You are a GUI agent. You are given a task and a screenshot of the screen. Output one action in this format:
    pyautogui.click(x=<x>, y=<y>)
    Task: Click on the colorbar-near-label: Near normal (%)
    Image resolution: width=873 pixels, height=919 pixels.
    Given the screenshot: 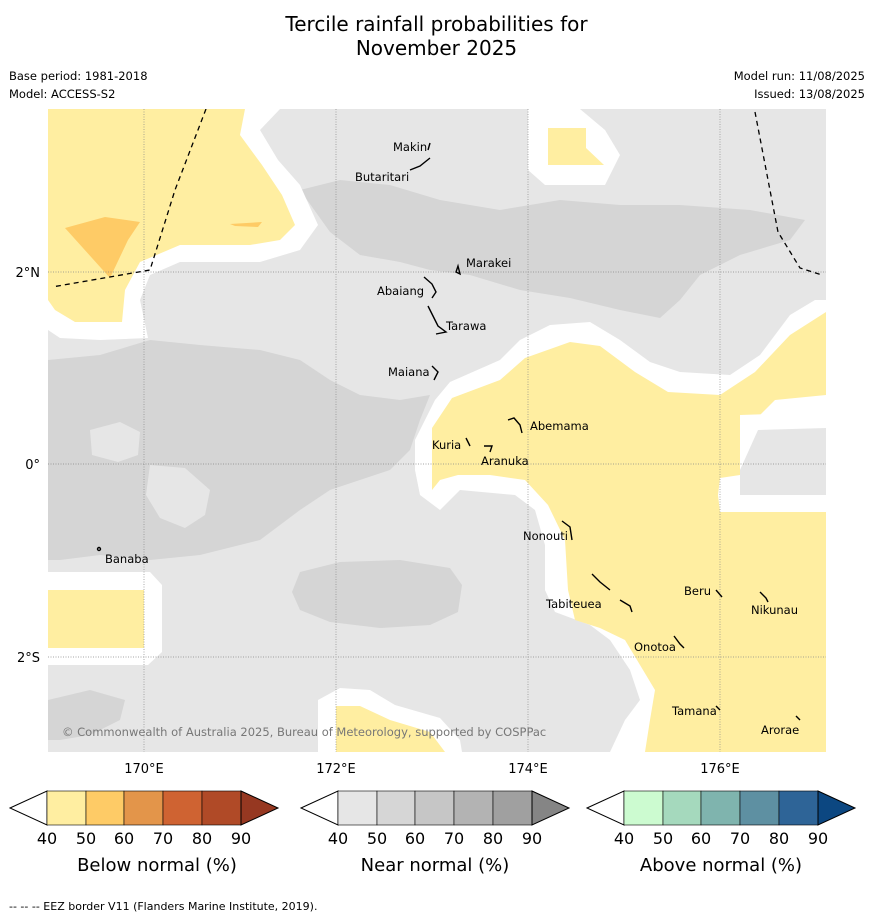 What is the action you would take?
    pyautogui.click(x=435, y=865)
    